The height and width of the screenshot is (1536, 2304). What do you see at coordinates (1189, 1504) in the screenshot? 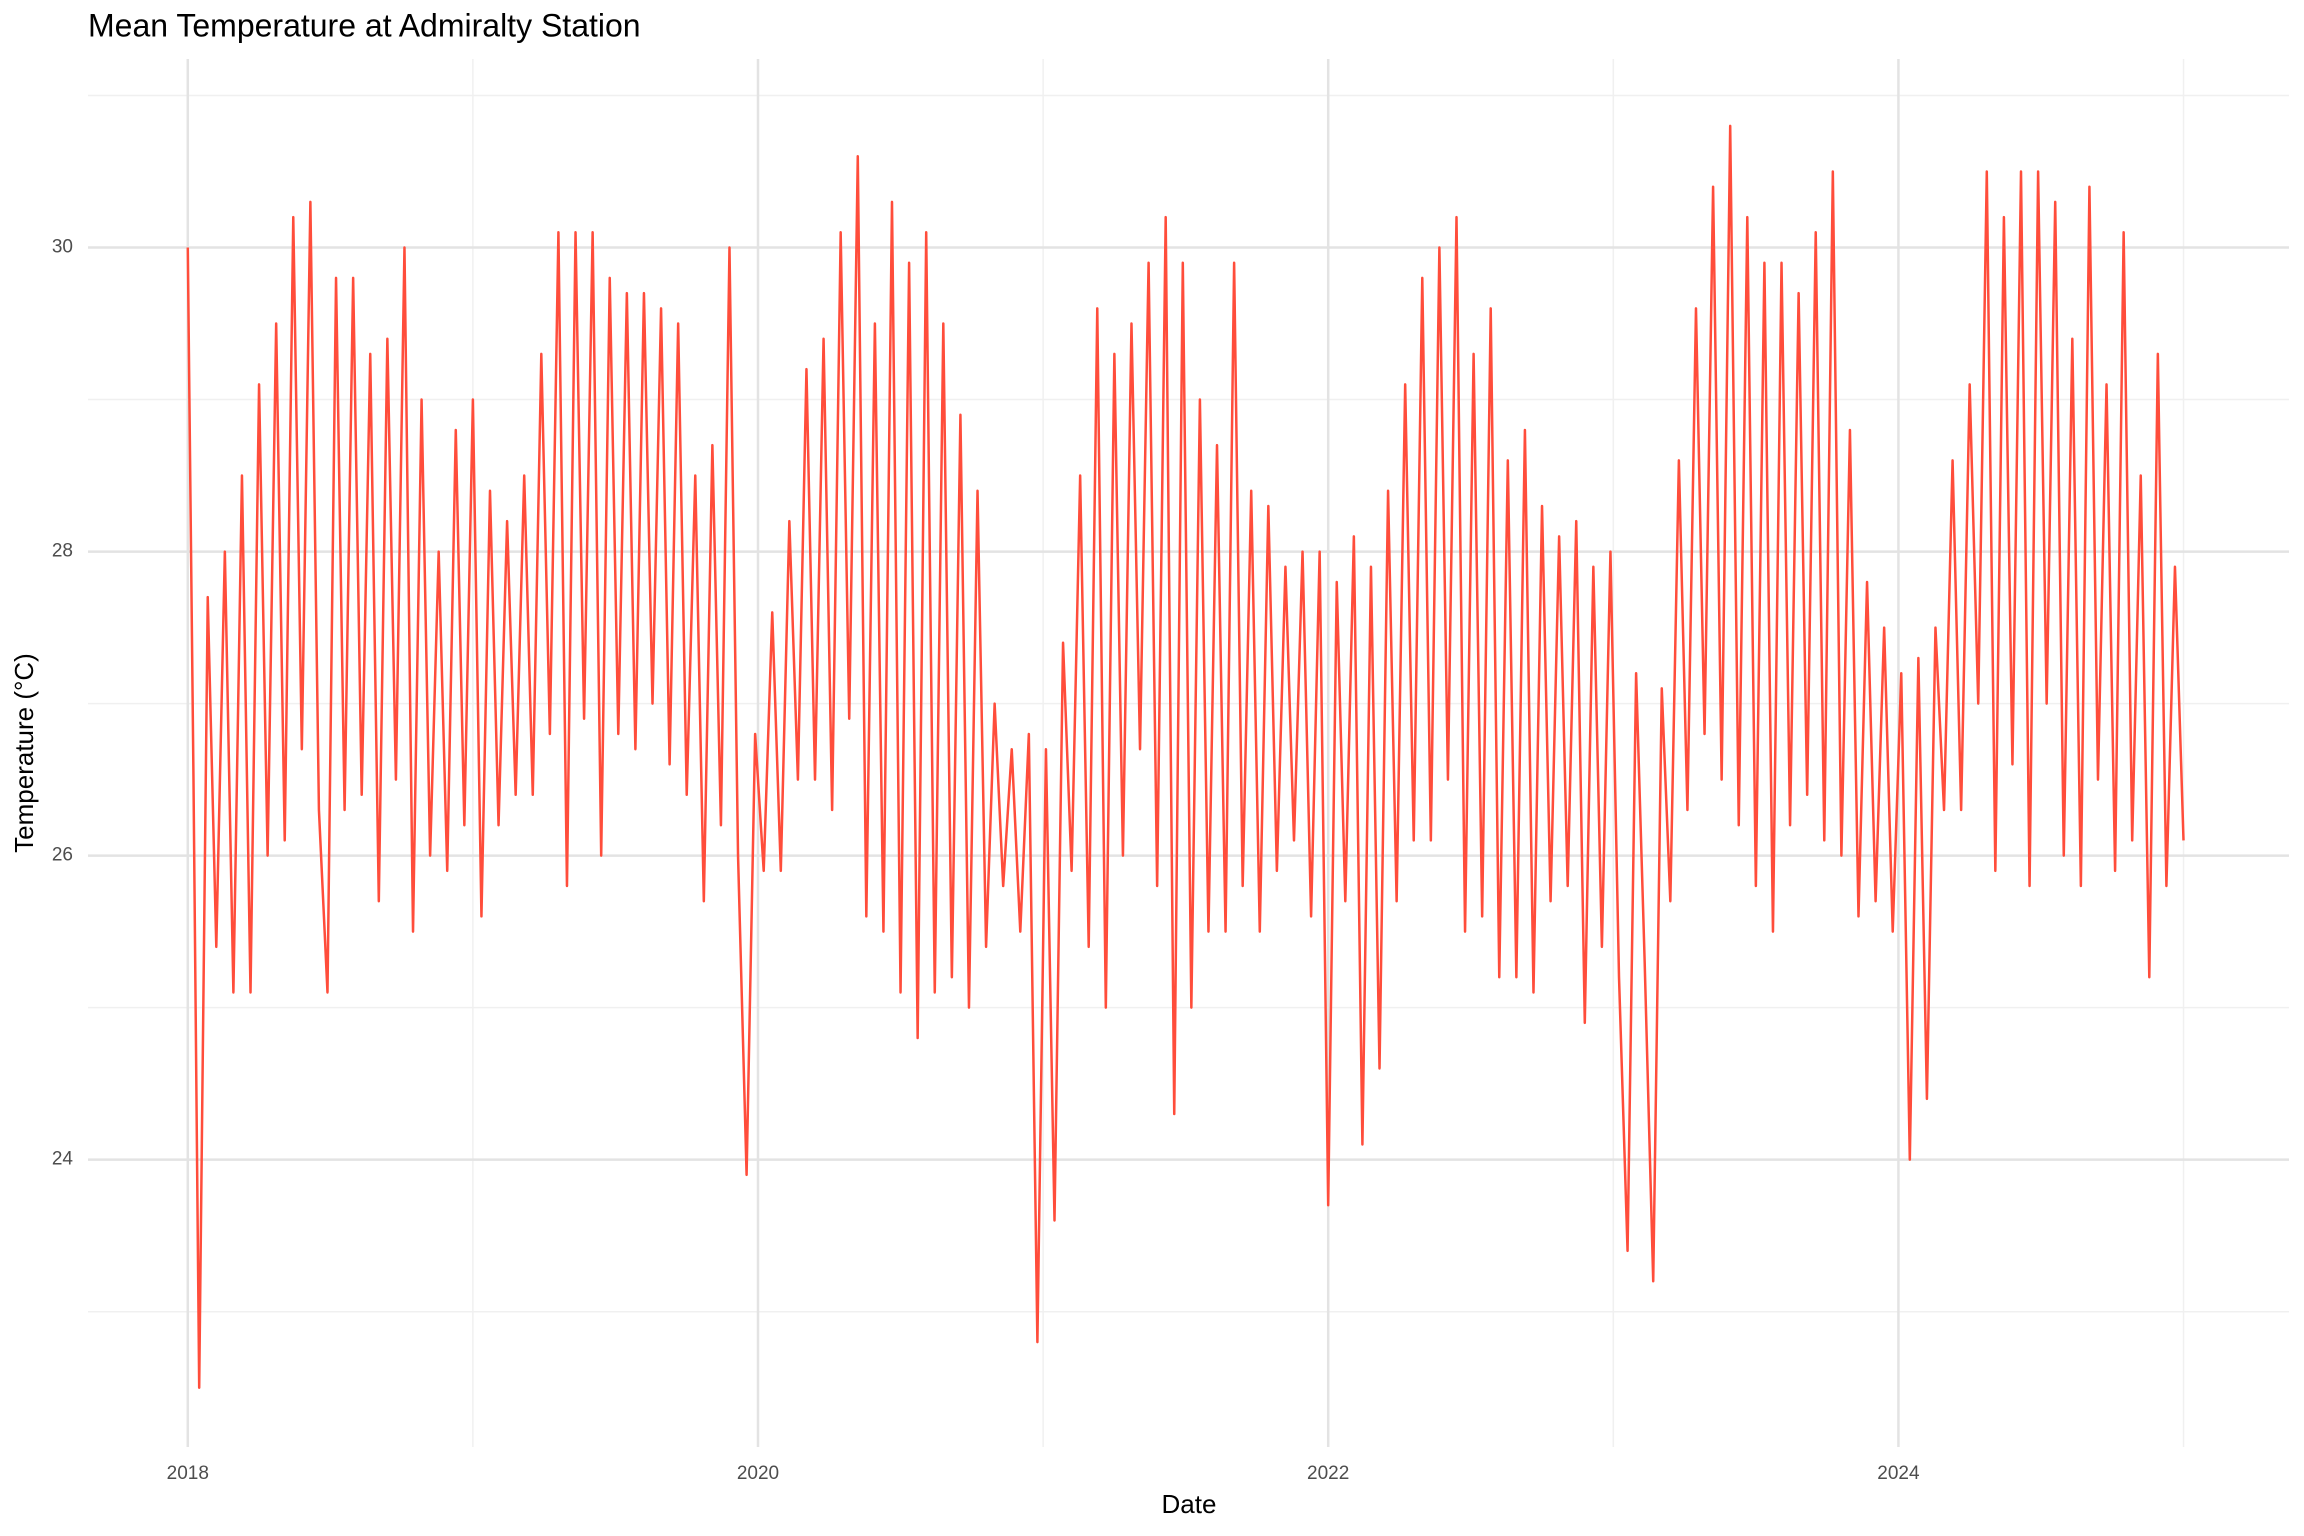
I see `x-axis-title: Date` at bounding box center [1189, 1504].